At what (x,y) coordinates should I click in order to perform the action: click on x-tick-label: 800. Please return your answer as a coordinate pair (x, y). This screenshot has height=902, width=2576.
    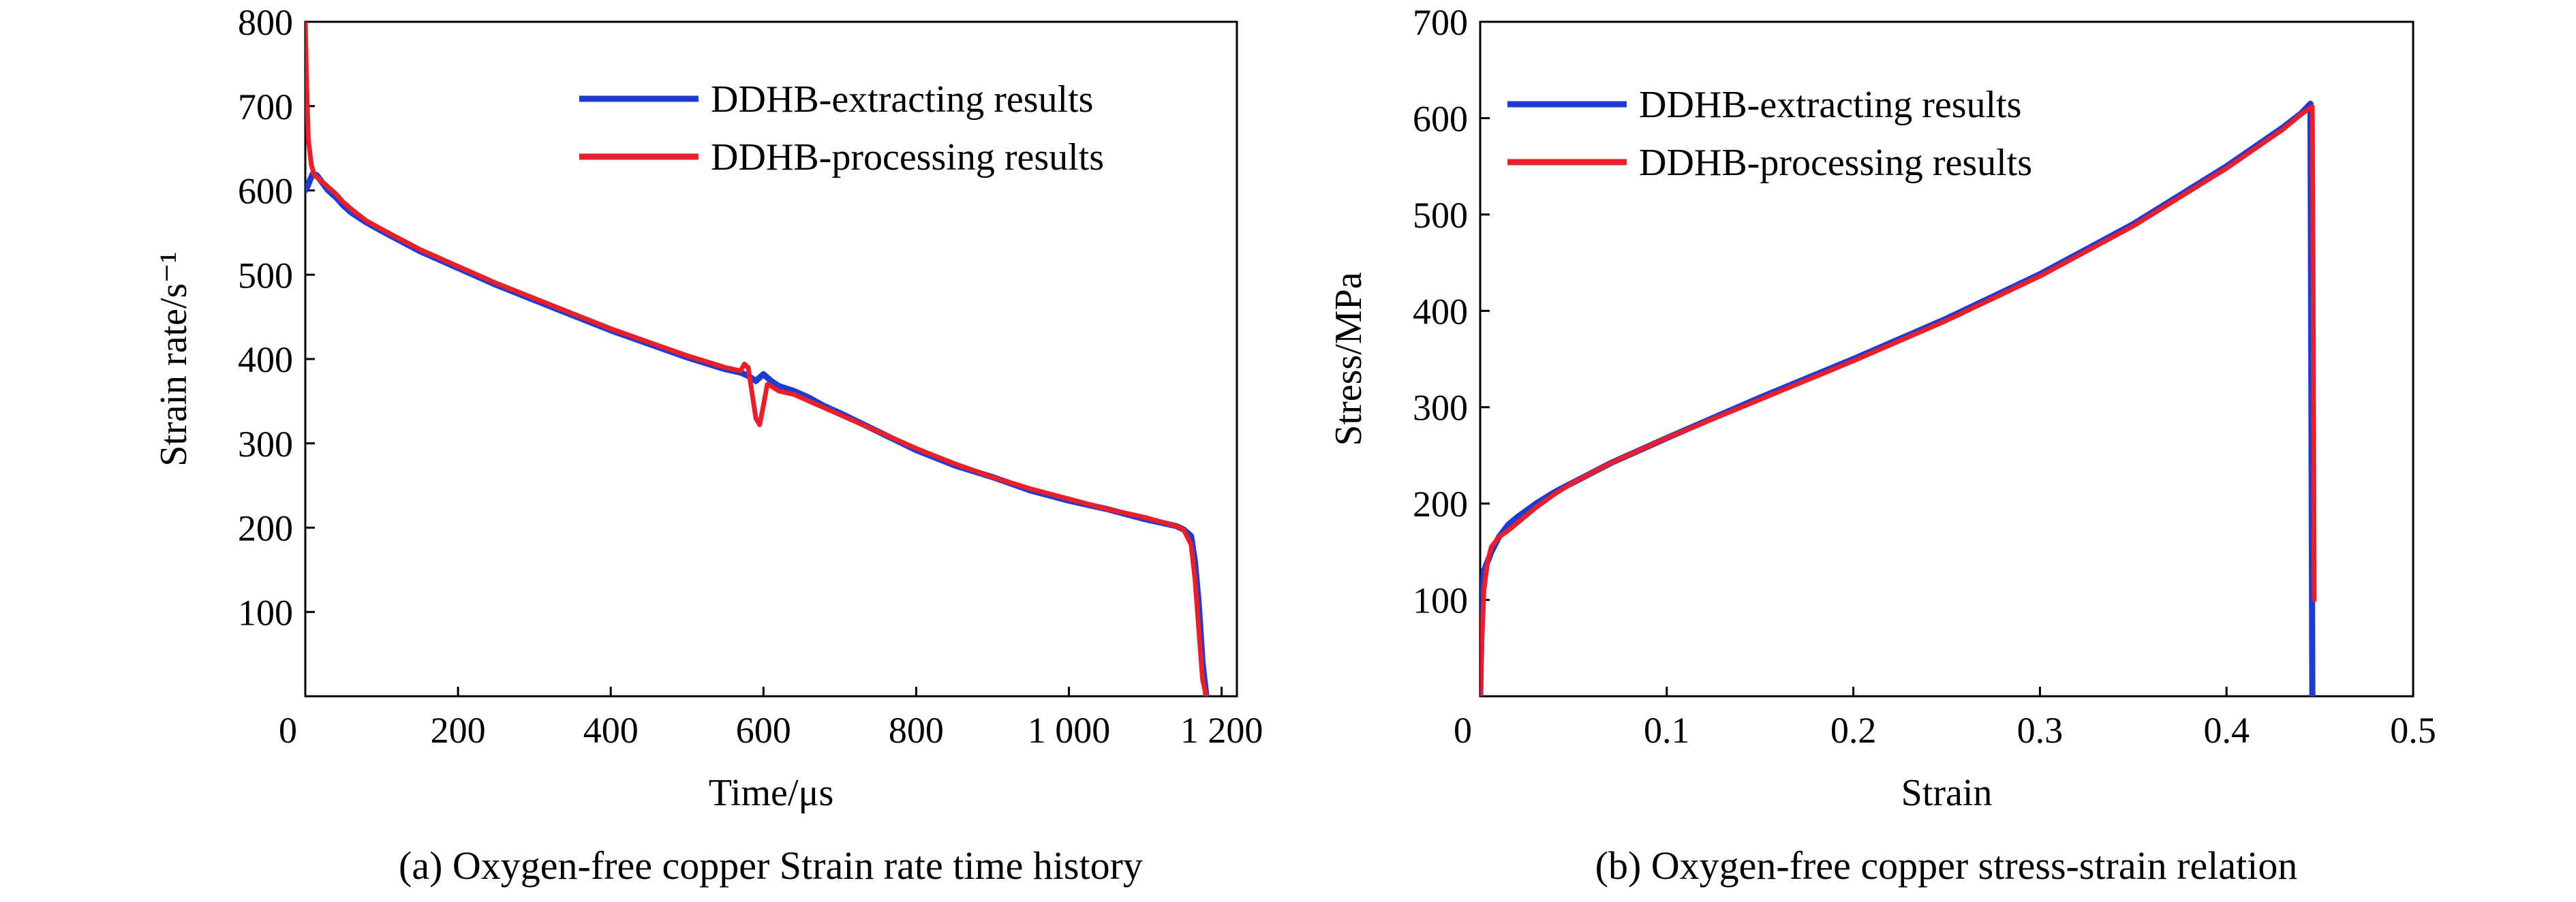
    Looking at the image, I should click on (917, 730).